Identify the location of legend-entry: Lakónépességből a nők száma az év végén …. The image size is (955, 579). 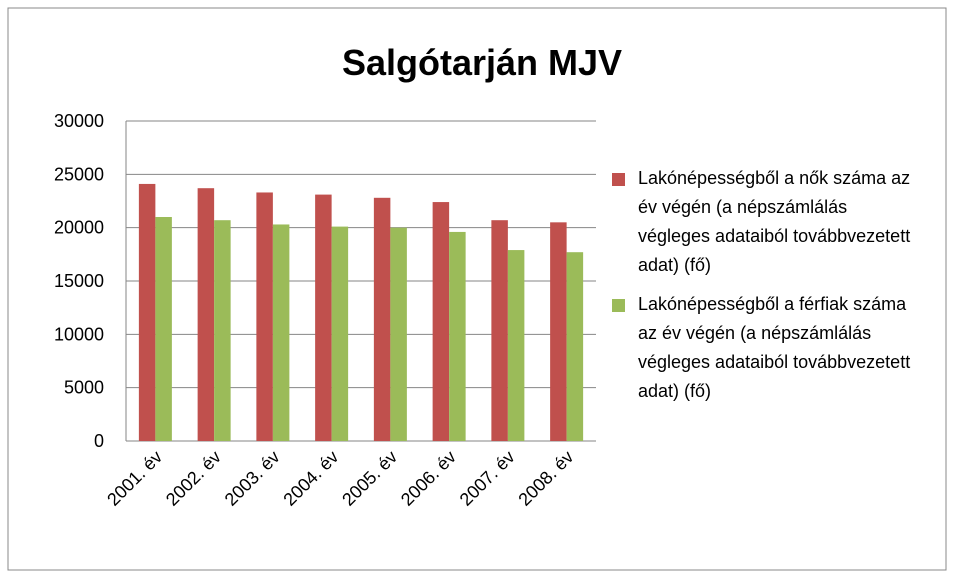
(762, 222).